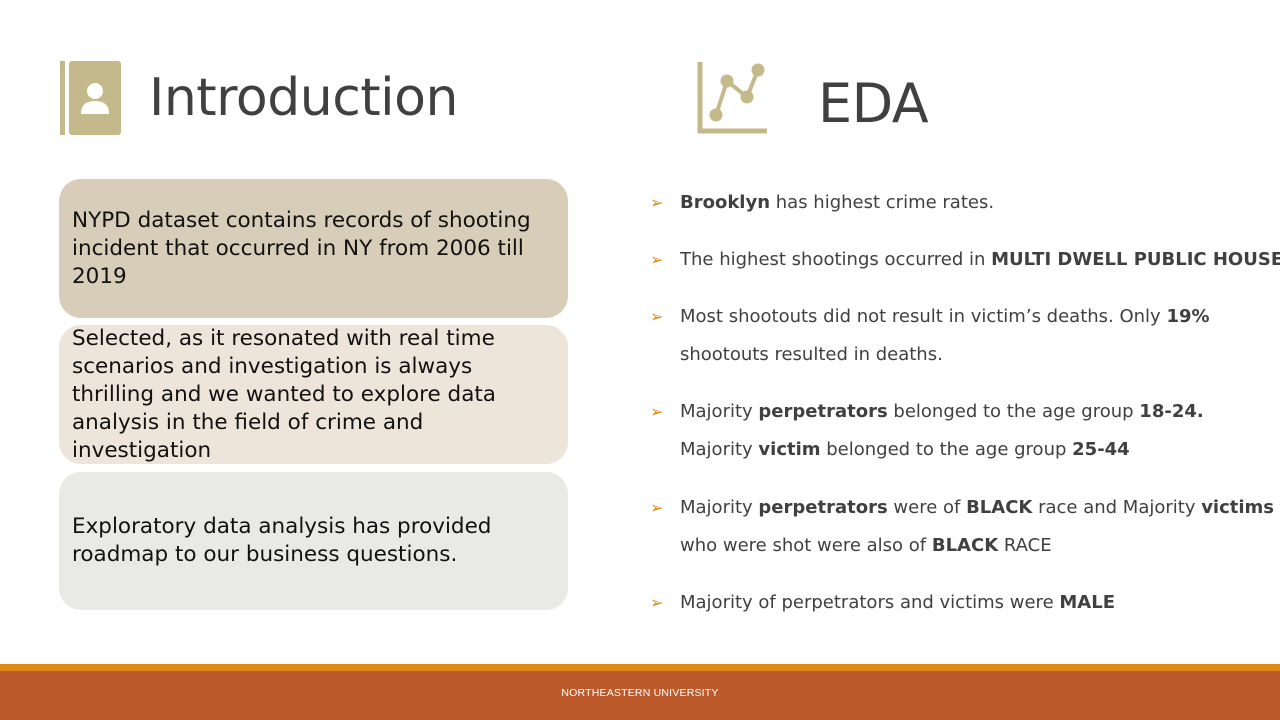  I want to click on bullet-segment: who were shot were also of, so click(806, 545).